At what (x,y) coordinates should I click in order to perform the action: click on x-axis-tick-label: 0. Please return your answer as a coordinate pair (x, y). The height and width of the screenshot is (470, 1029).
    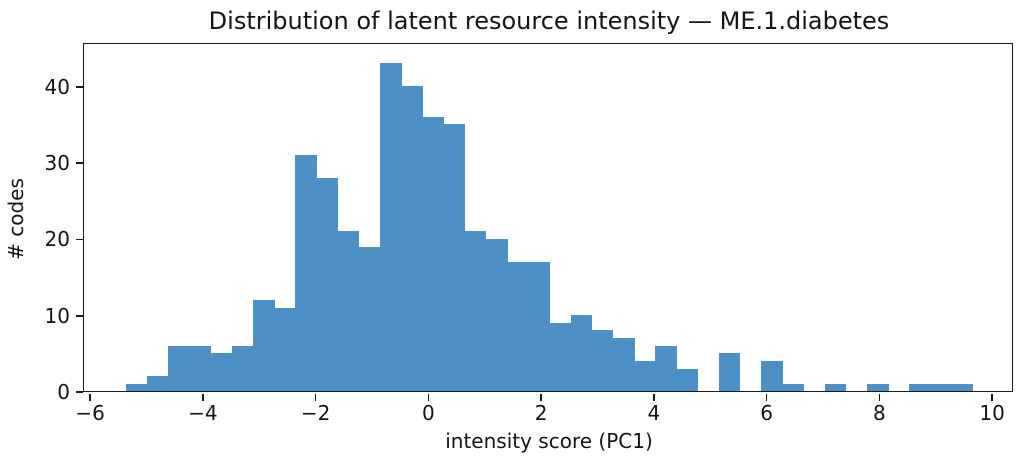
    Looking at the image, I should click on (428, 413).